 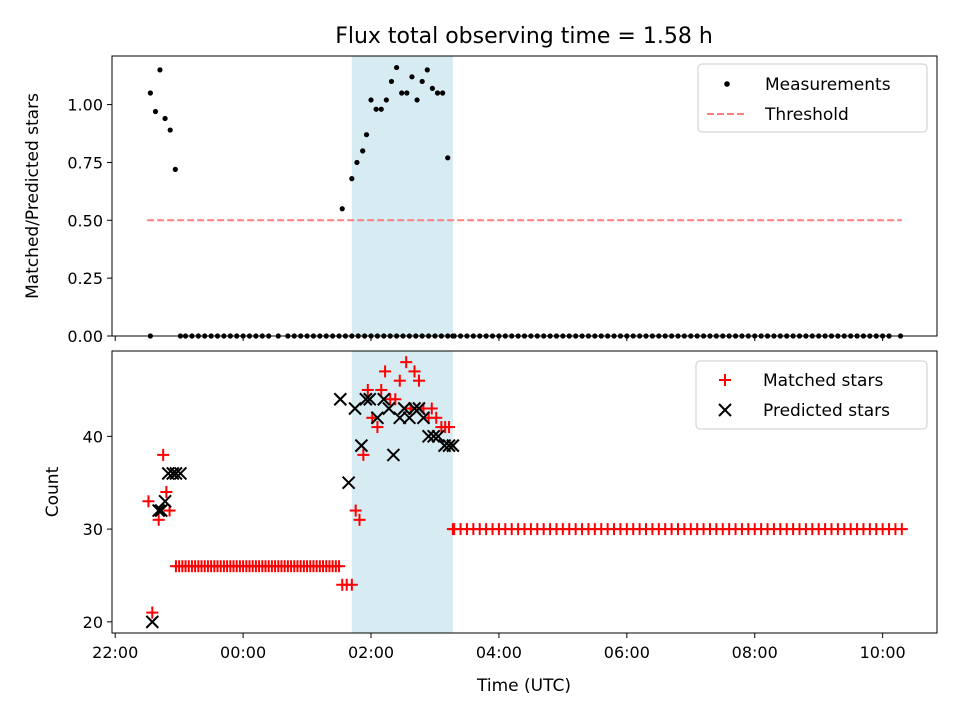 What do you see at coordinates (725, 380) in the screenshot?
I see `legend-matched-marker` at bounding box center [725, 380].